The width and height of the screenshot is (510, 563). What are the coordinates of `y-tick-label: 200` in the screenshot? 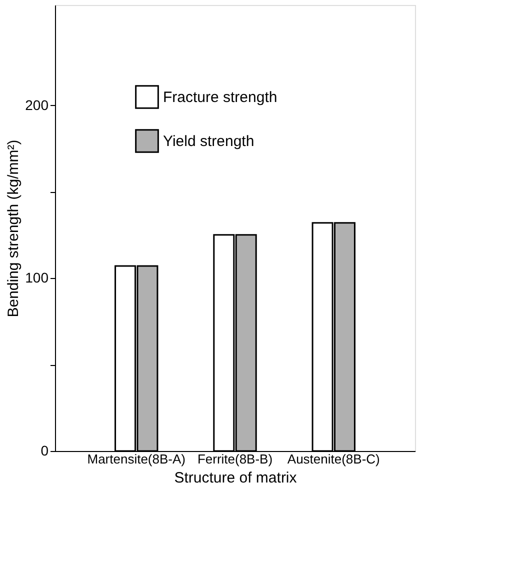 It's located at (37, 104).